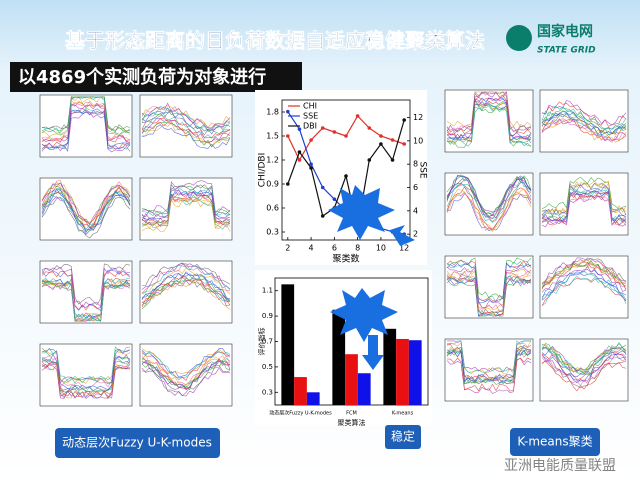 This screenshot has height=484, width=640. I want to click on caption: K-means聚类, so click(554, 442).